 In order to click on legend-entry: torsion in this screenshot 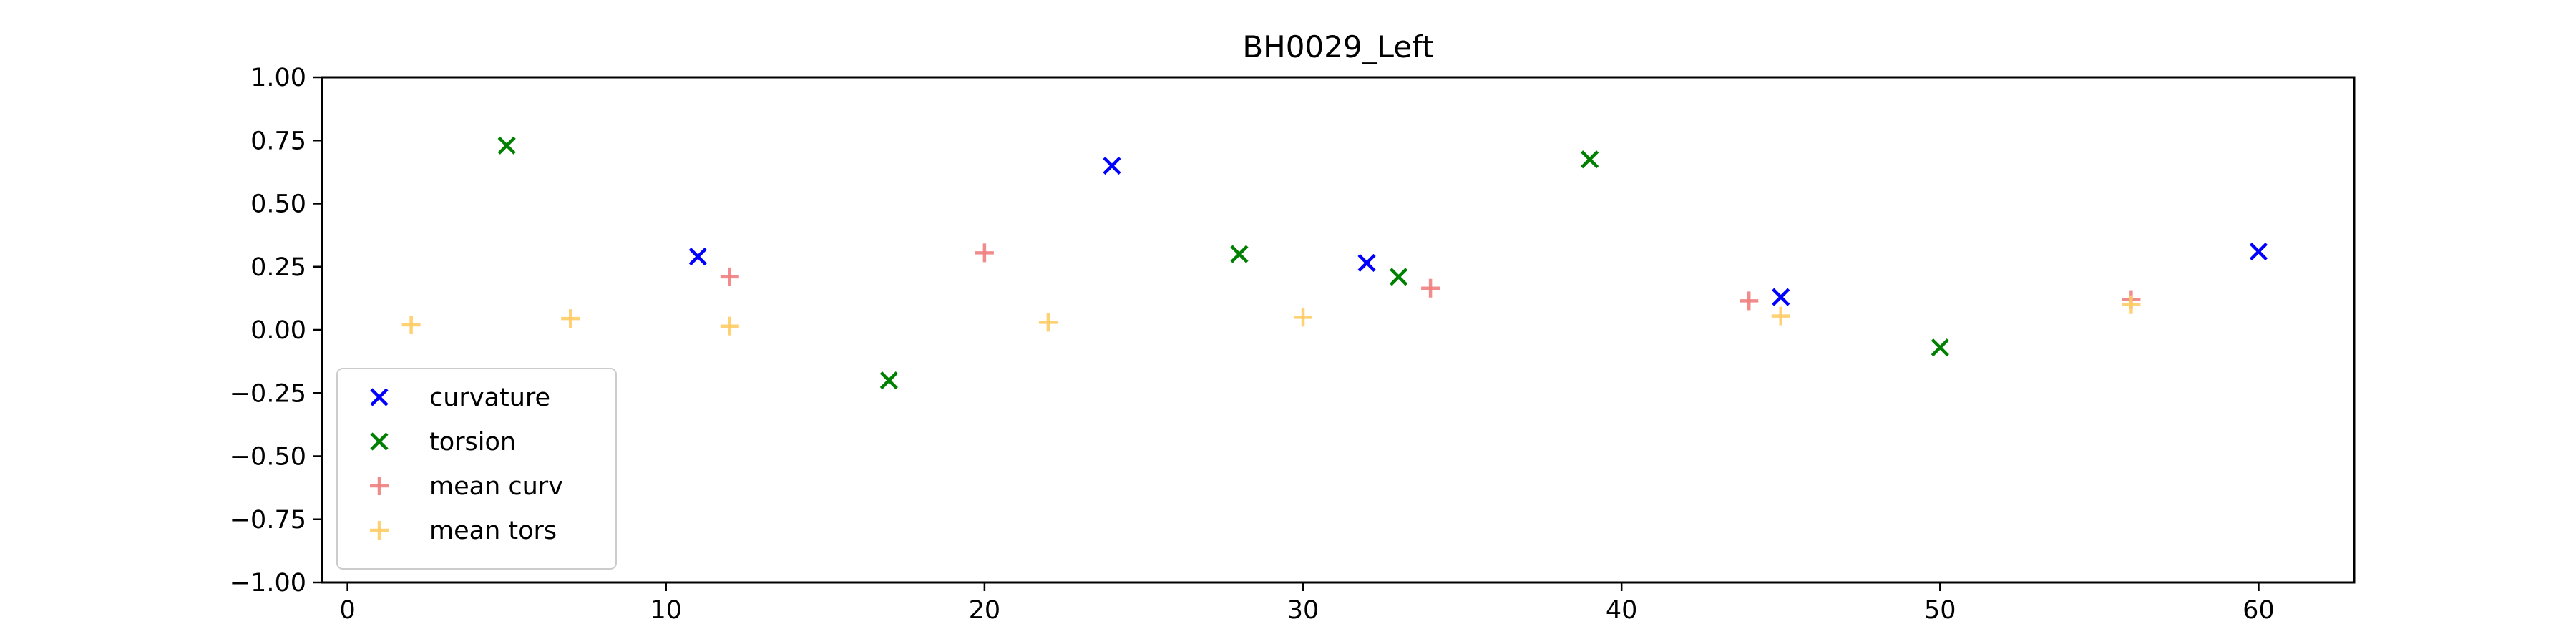, I will do `click(443, 442)`.